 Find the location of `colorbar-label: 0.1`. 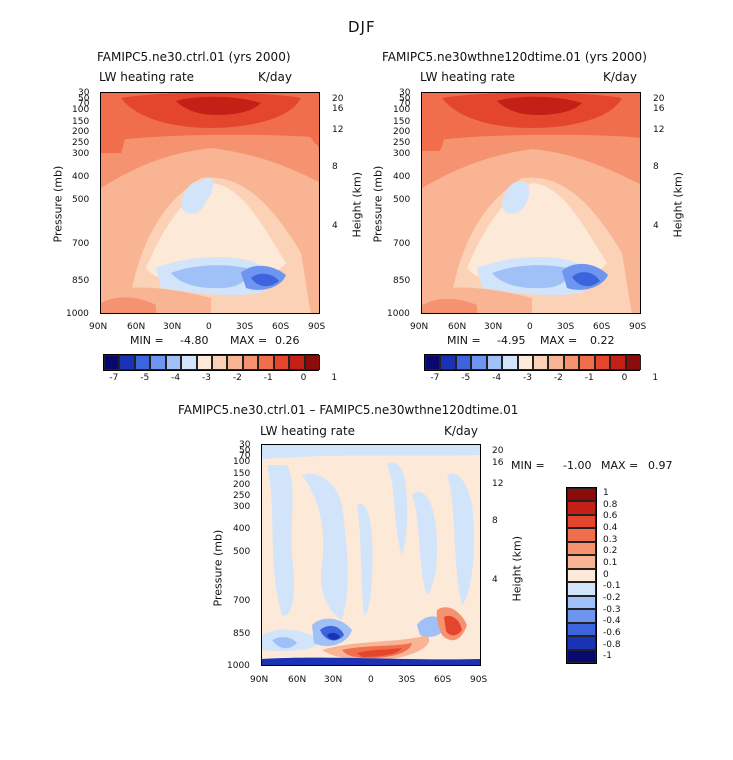

colorbar-label: 0.1 is located at coordinates (610, 563).